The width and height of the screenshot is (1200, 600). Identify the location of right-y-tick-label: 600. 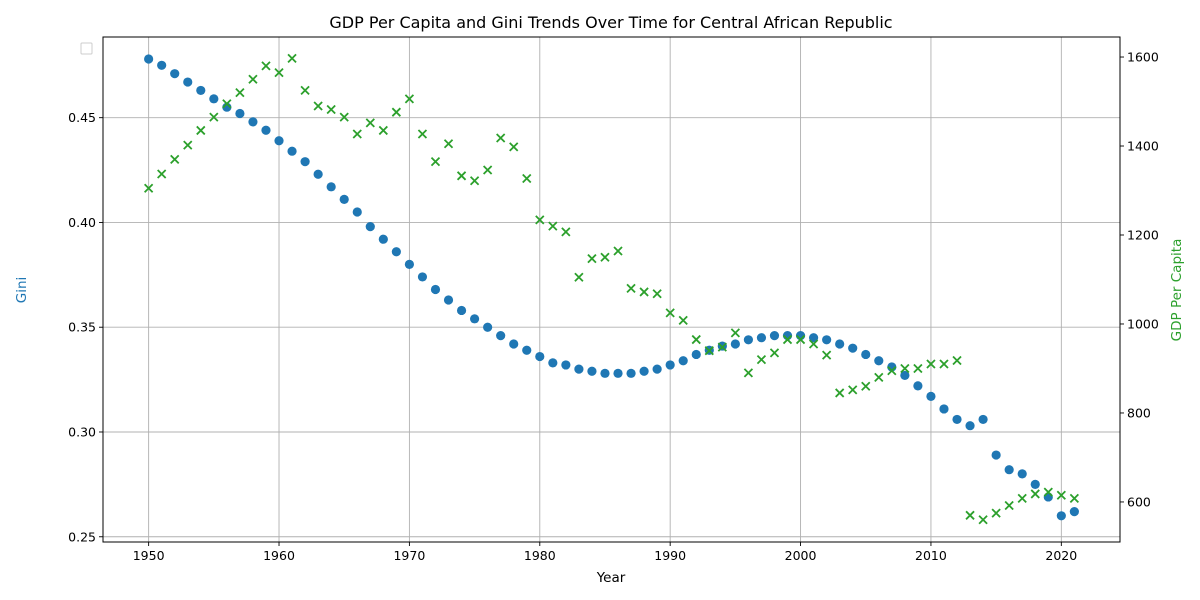
(1139, 501).